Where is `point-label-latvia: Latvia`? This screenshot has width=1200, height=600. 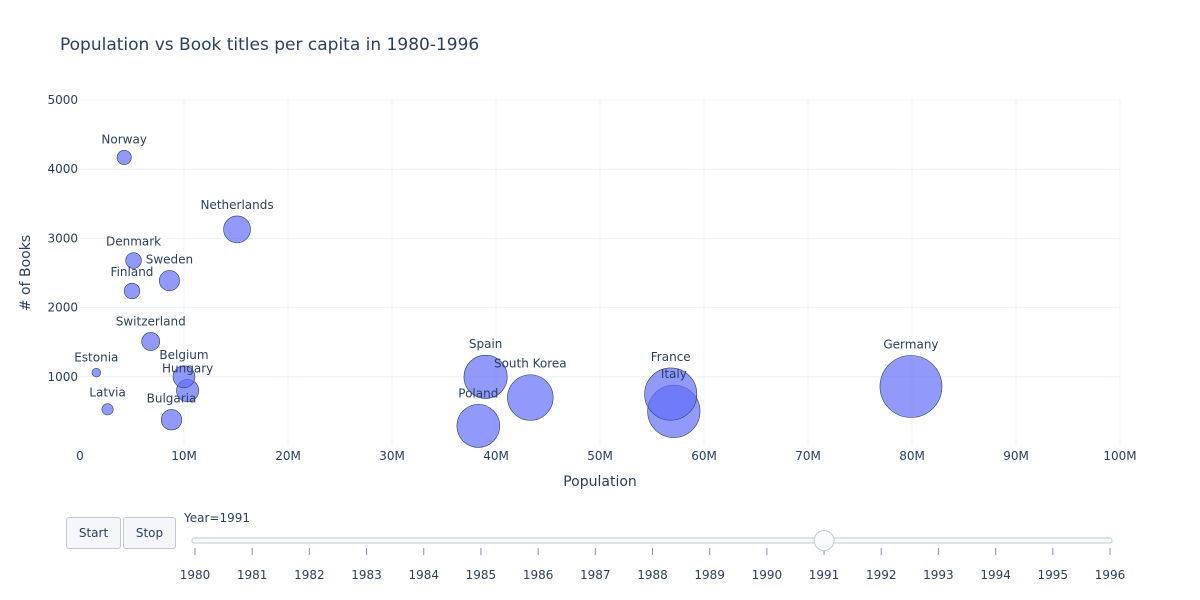
point-label-latvia: Latvia is located at coordinates (107, 393).